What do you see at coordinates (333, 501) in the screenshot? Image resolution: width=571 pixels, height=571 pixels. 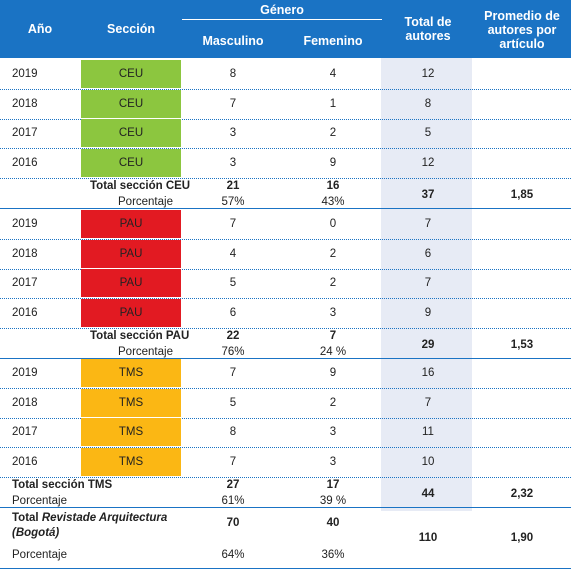 I see `female-percentage: 39 %` at bounding box center [333, 501].